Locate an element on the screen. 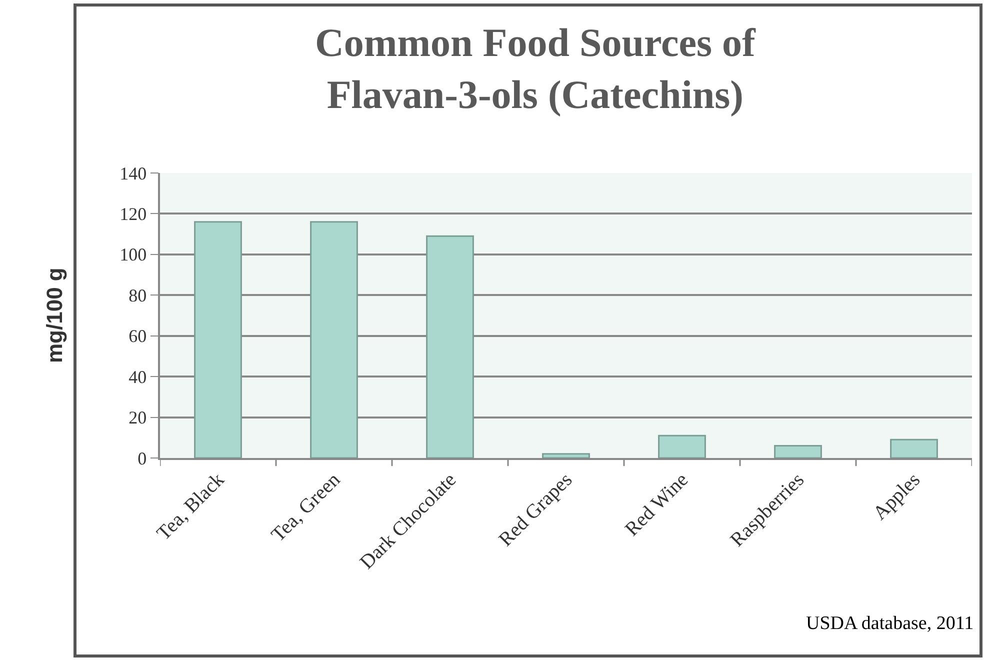 The height and width of the screenshot is (662, 984). y-tick-label: 0 is located at coordinates (142, 458).